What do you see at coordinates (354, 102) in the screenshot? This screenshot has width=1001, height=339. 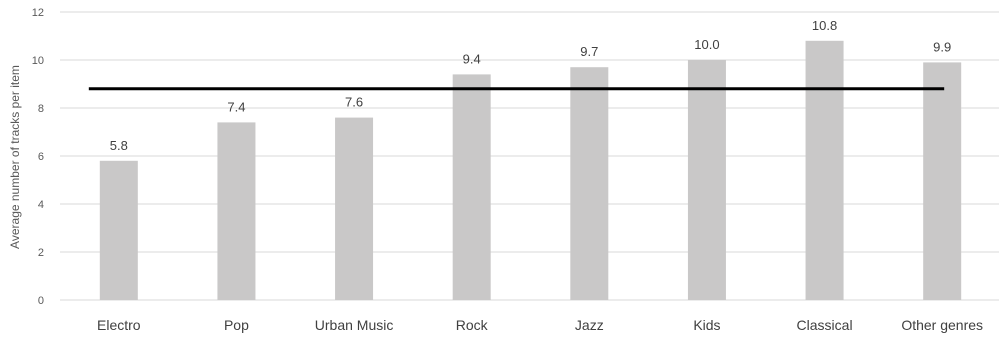 I see `data-label: 7.6` at bounding box center [354, 102].